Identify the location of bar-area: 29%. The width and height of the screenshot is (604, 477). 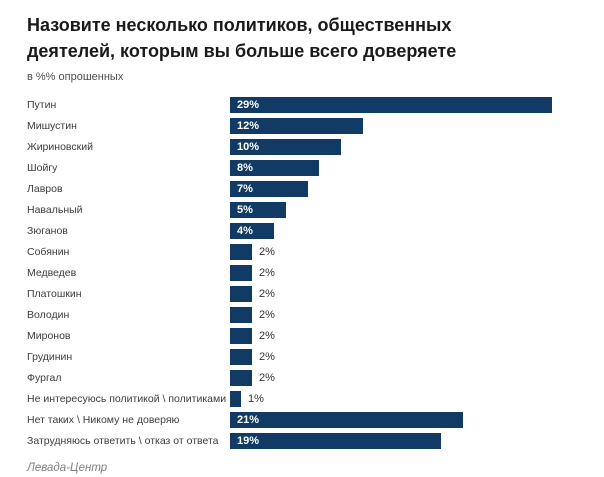
(391, 104).